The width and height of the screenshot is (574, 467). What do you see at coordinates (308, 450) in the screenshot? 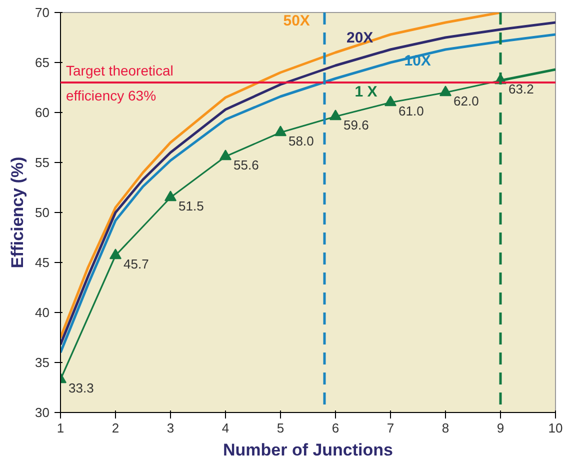
I see `x-axis-title: Number of Junctions` at bounding box center [308, 450].